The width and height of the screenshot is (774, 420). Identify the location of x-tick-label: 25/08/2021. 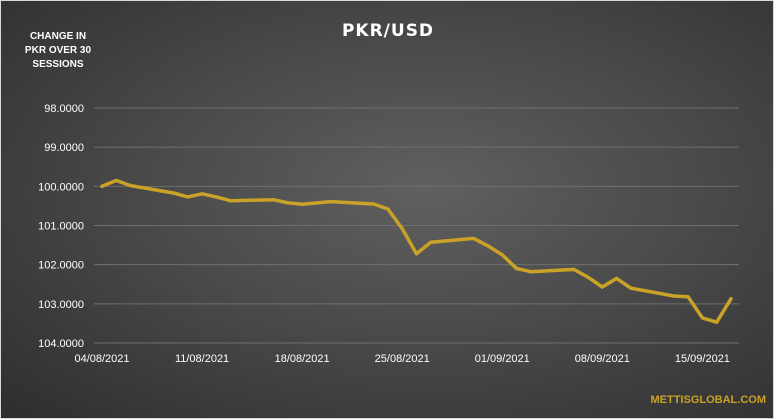
(402, 359).